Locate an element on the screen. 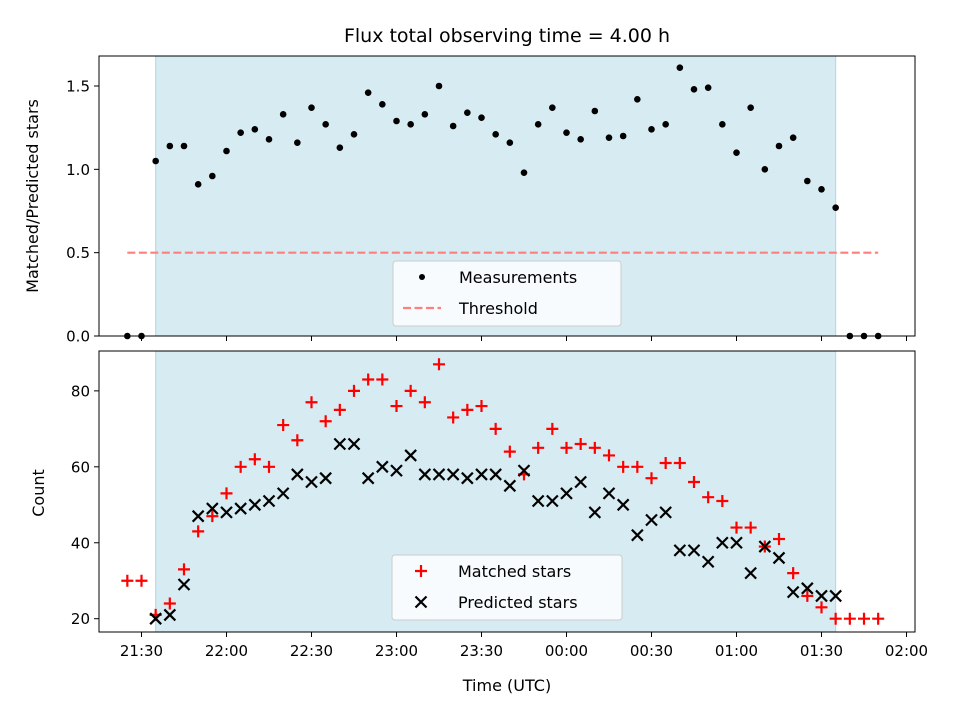 This screenshot has height=720, width=960. x-tick-label: 23:30 is located at coordinates (481, 651).